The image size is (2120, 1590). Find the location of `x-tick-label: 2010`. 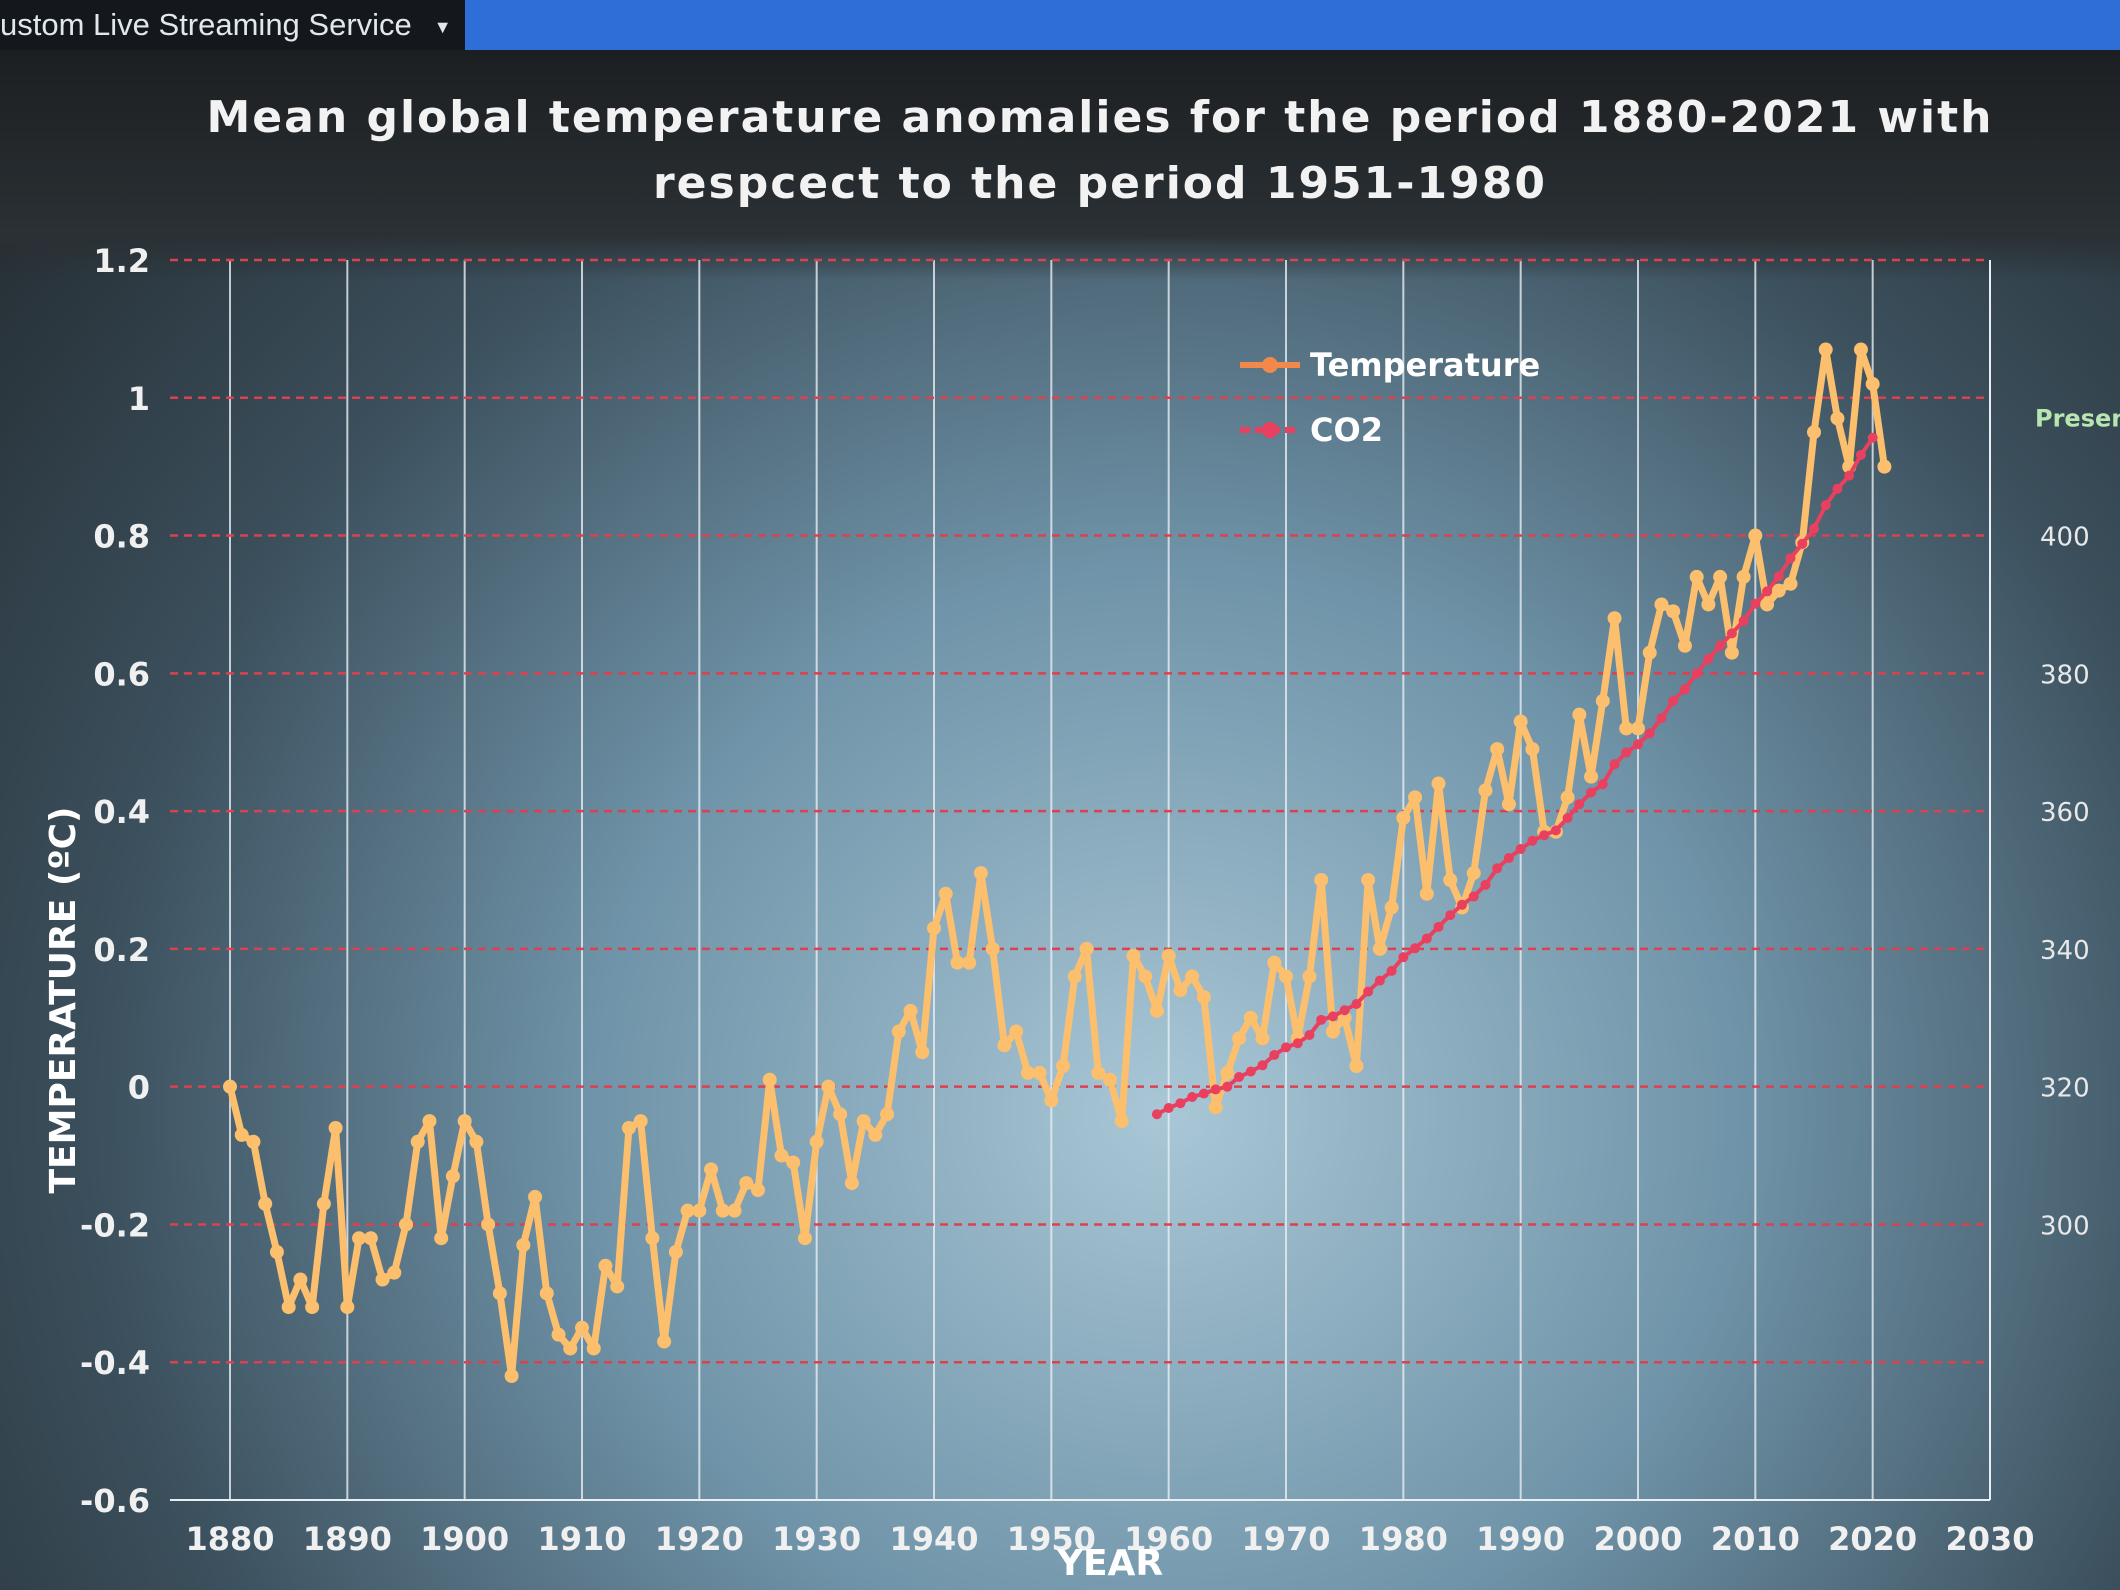

x-tick-label: 2010 is located at coordinates (1755, 1539).